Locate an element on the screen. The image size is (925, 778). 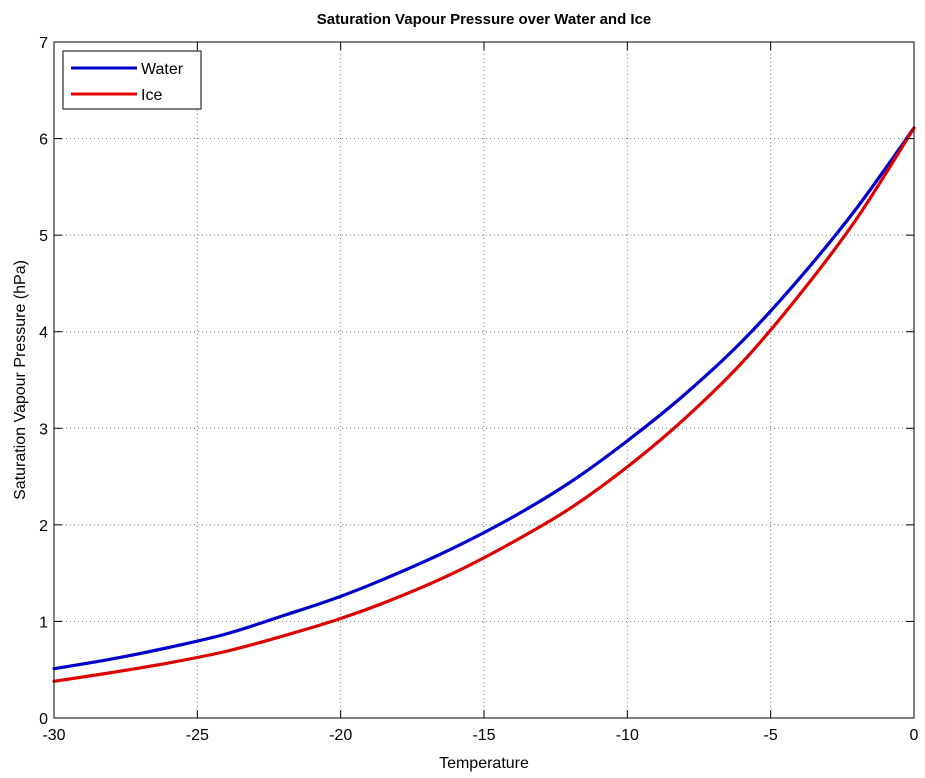
legend: Water Ice is located at coordinates (132, 80).